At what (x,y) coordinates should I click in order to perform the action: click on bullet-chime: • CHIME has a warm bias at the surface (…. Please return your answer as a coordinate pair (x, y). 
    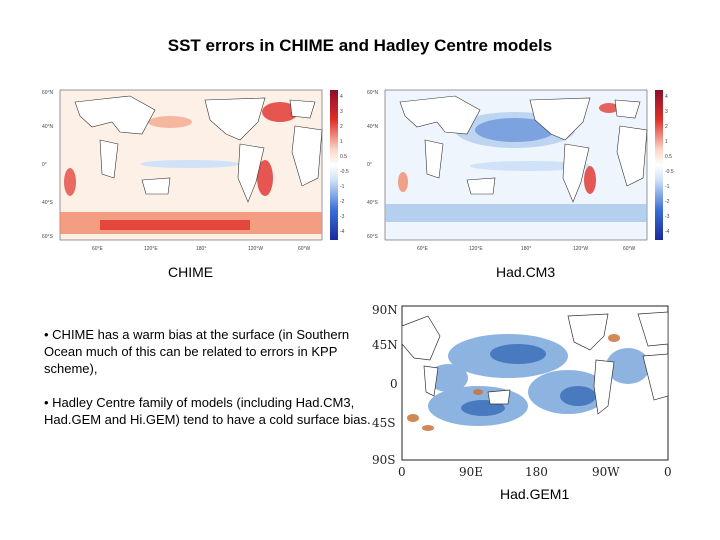
    Looking at the image, I should click on (197, 351).